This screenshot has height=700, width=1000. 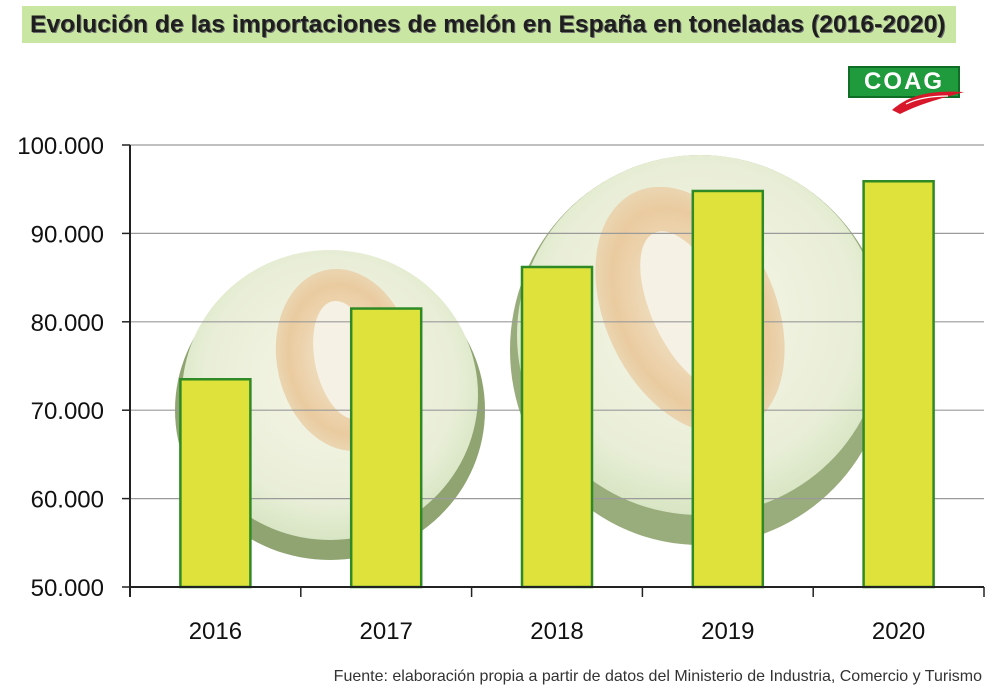 What do you see at coordinates (67, 323) in the screenshot?
I see `y-tick-label: 80.000` at bounding box center [67, 323].